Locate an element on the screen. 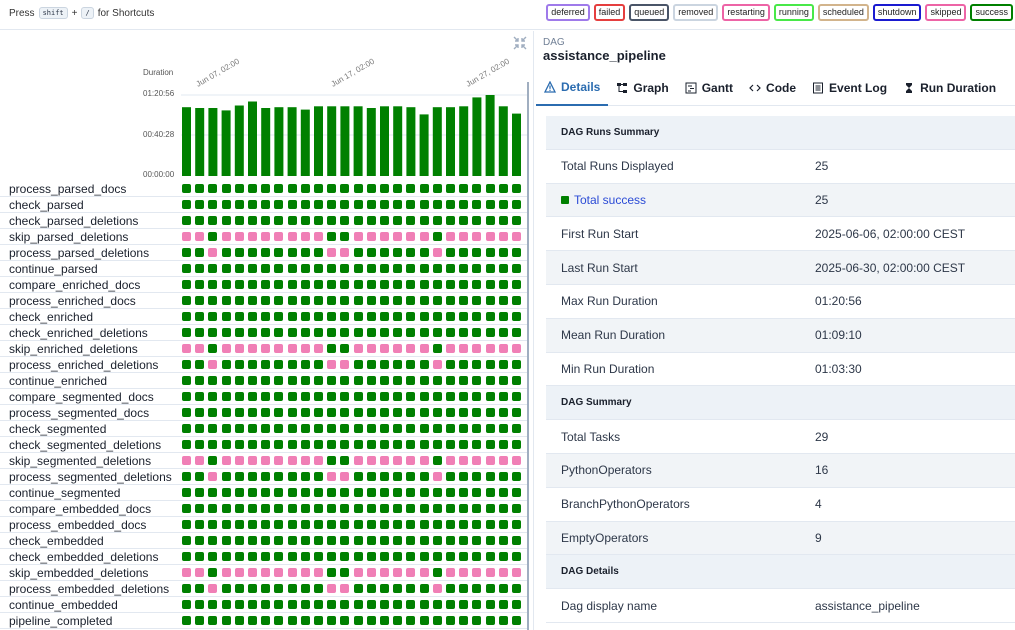 The width and height of the screenshot is (1015, 630). legend-restarting: restarting is located at coordinates (746, 12).